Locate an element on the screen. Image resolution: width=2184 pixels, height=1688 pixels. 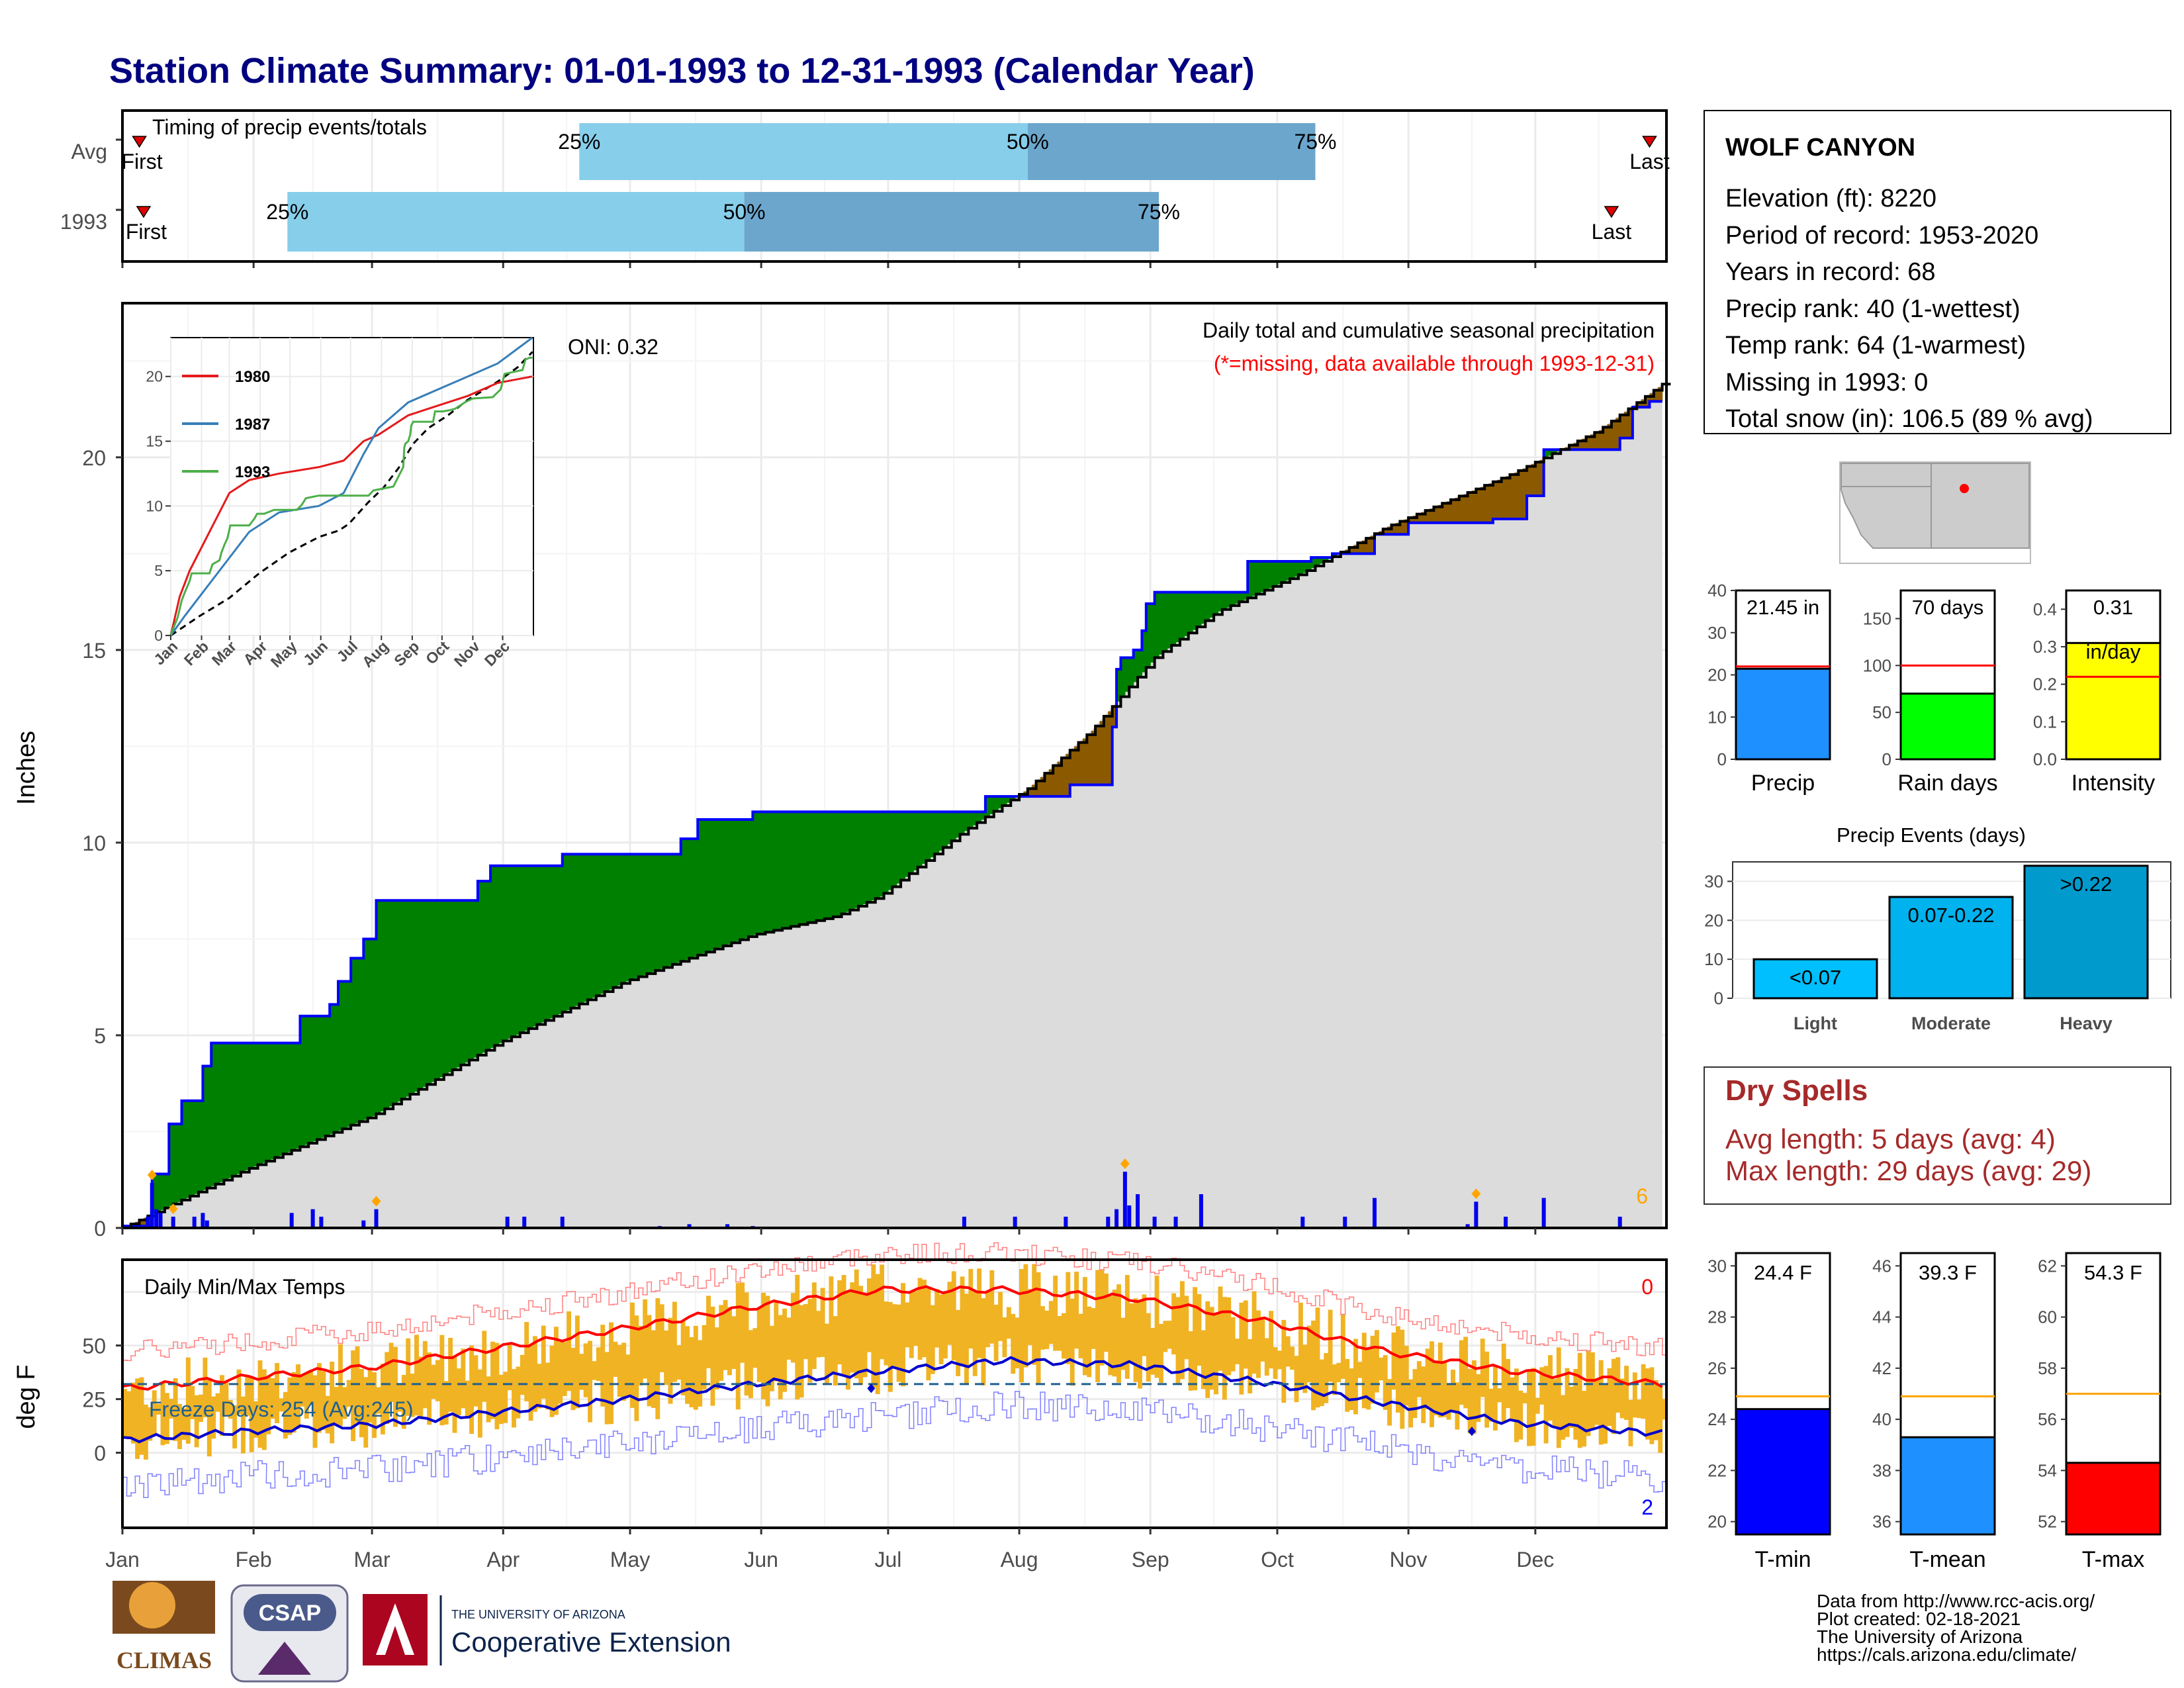
gauge-label: Rain days is located at coordinates (1947, 783).